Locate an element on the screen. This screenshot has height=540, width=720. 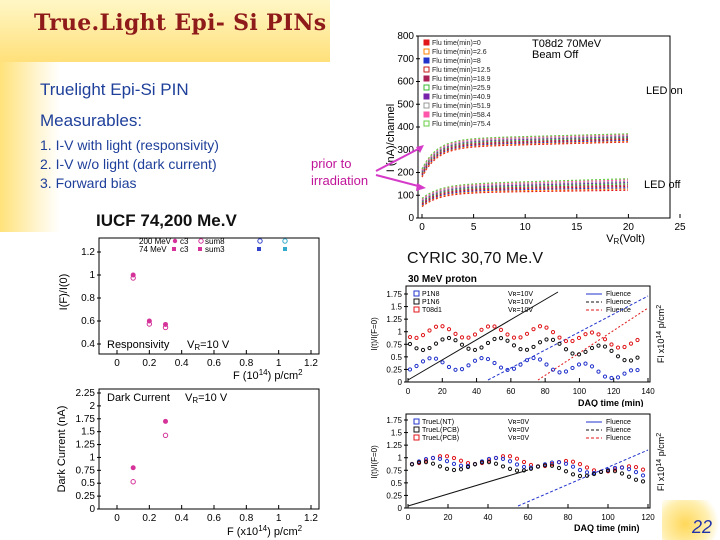
y-tick-label: 700 is located at coordinates (405, 59).